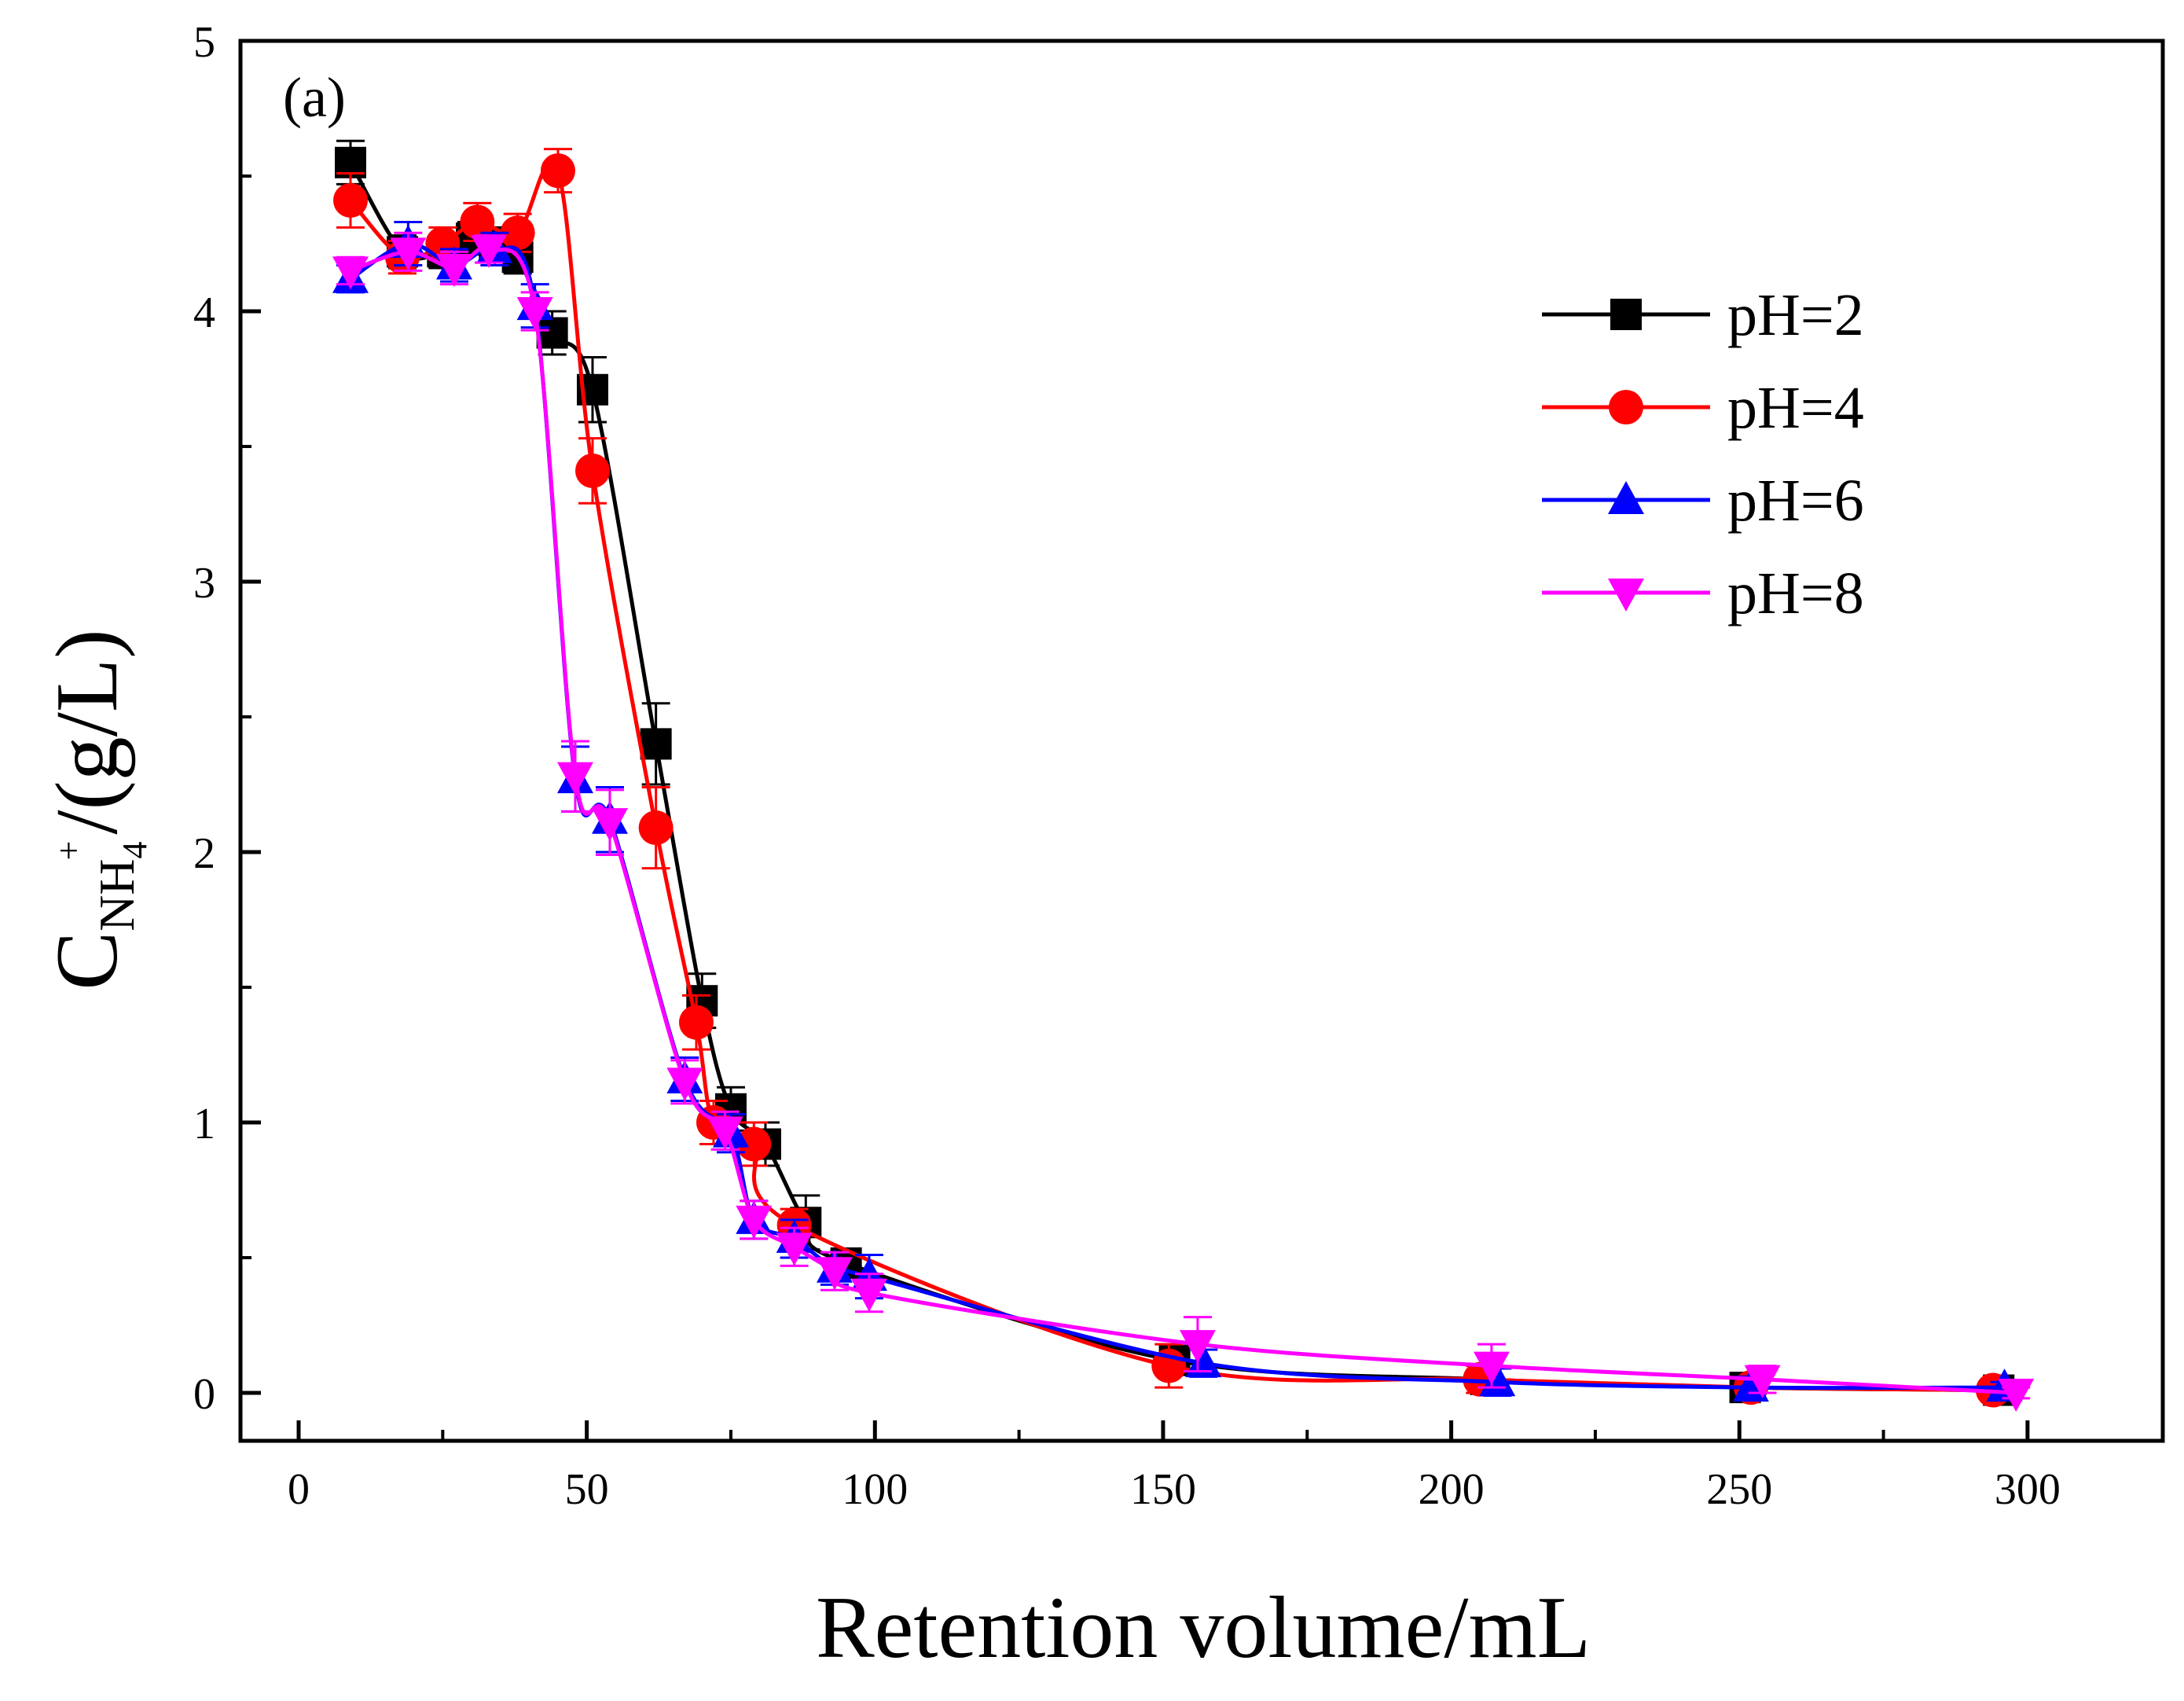  Describe the element at coordinates (1452, 1489) in the screenshot. I see `x-tick-label: 200` at that location.